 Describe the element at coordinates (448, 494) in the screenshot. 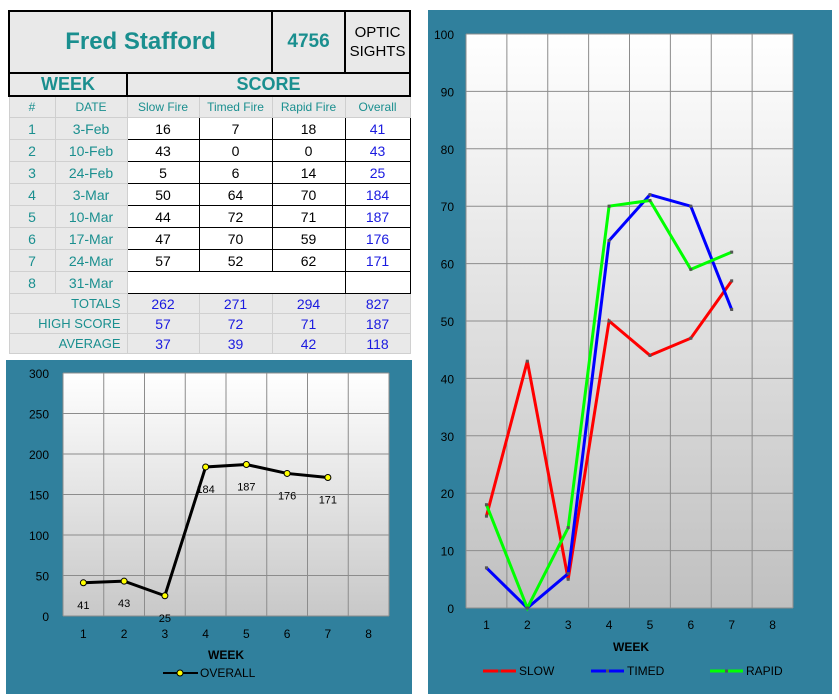

I see `component-y-tick-label: 20` at that location.